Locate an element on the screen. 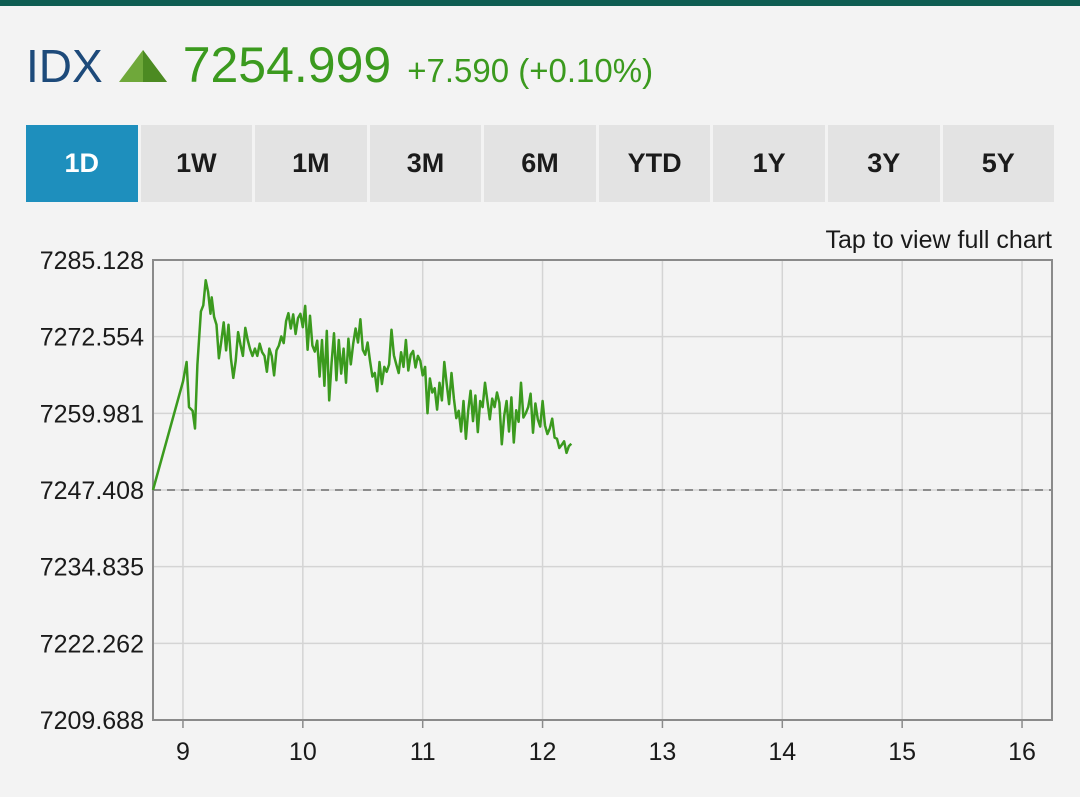 The width and height of the screenshot is (1080, 797). price-change: +7.590 (+0.10%) is located at coordinates (530, 70).